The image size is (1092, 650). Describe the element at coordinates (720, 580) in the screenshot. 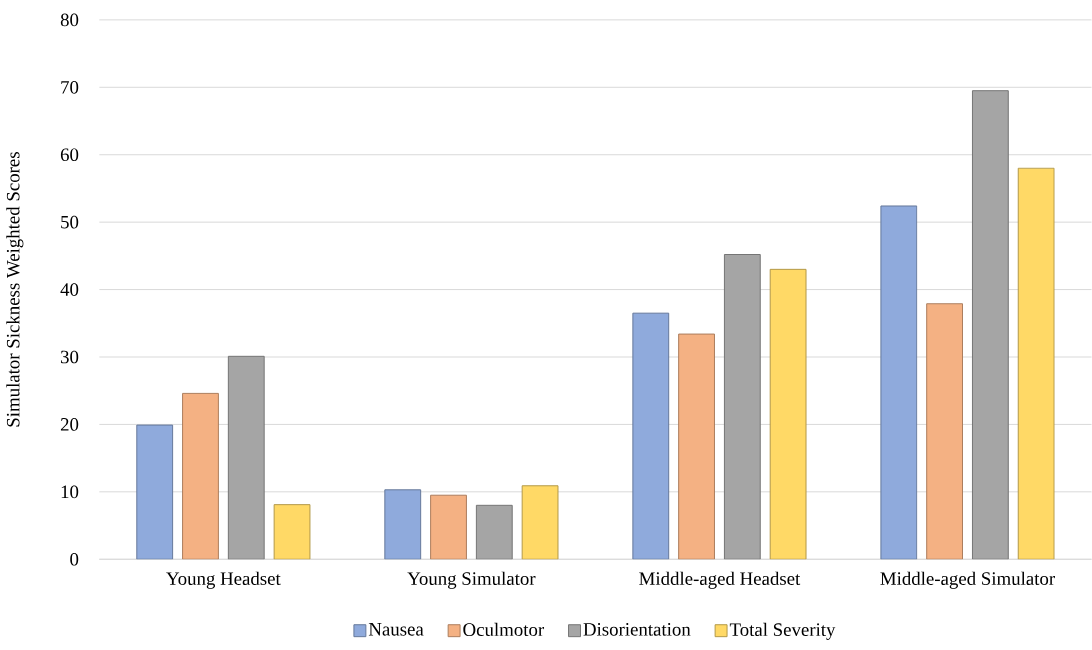

I see `x-tick-label: Middle-aged Headset` at that location.